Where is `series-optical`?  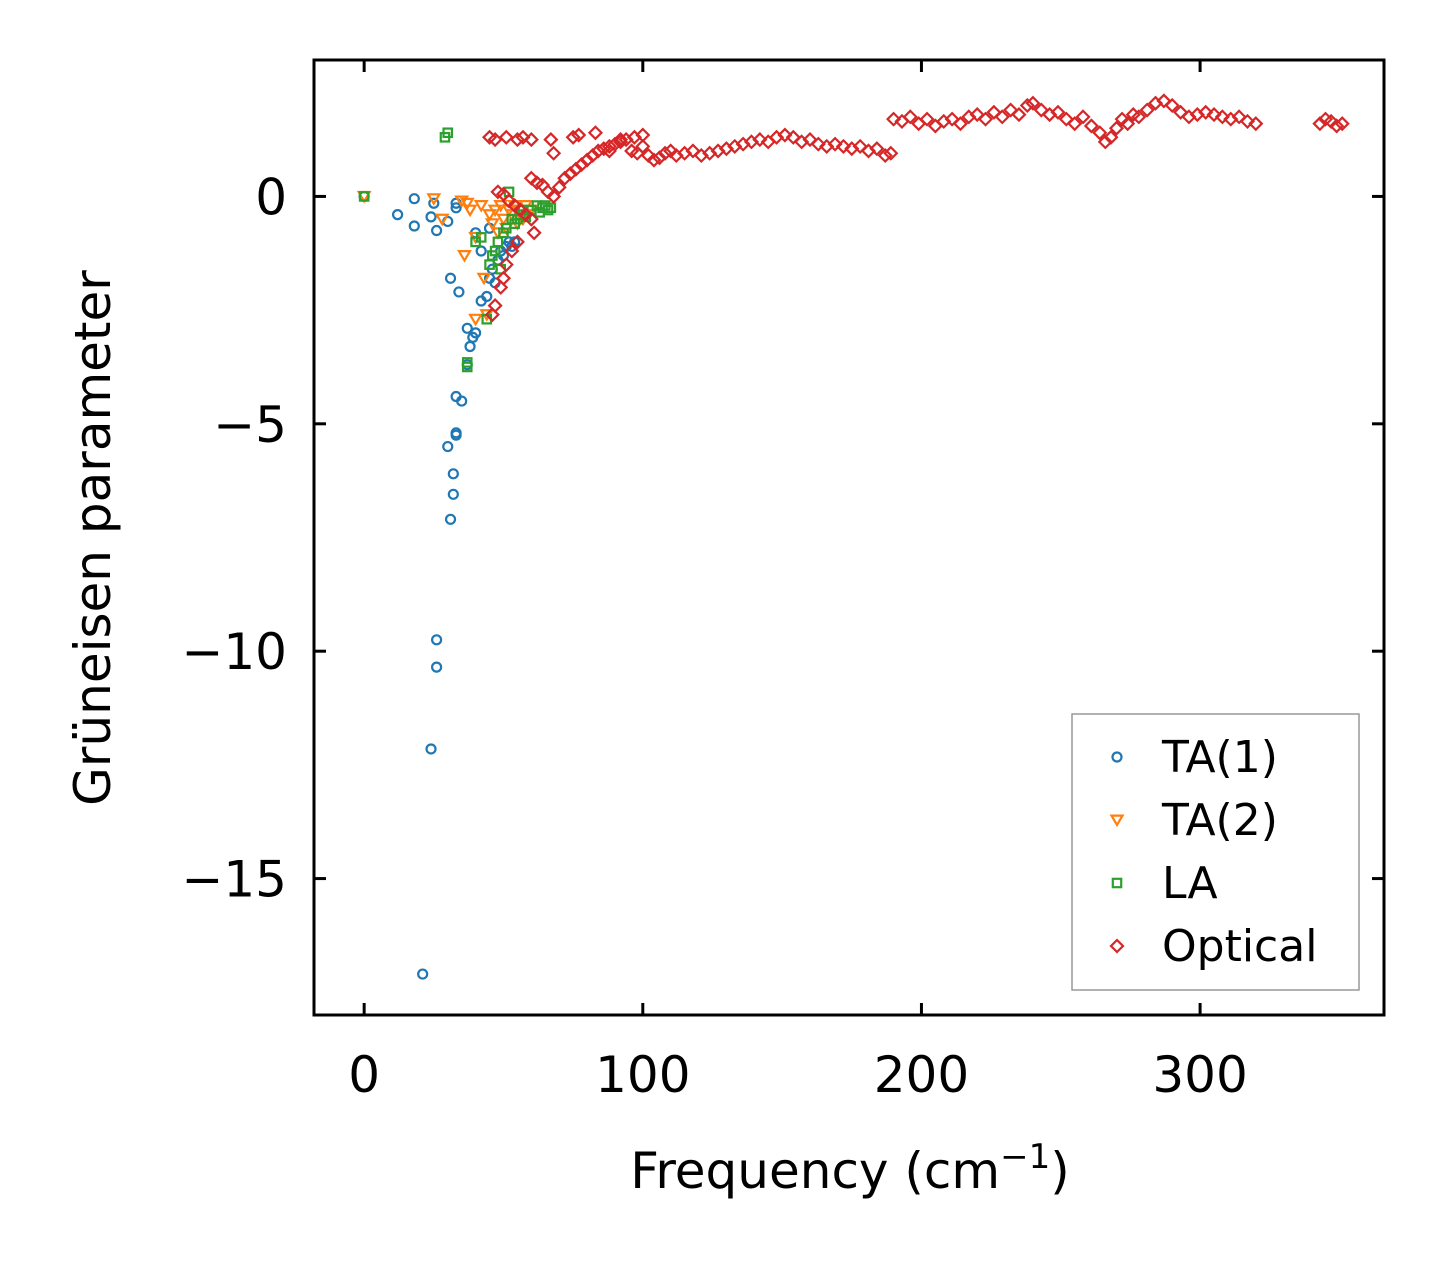 series-optical is located at coordinates (915, 208).